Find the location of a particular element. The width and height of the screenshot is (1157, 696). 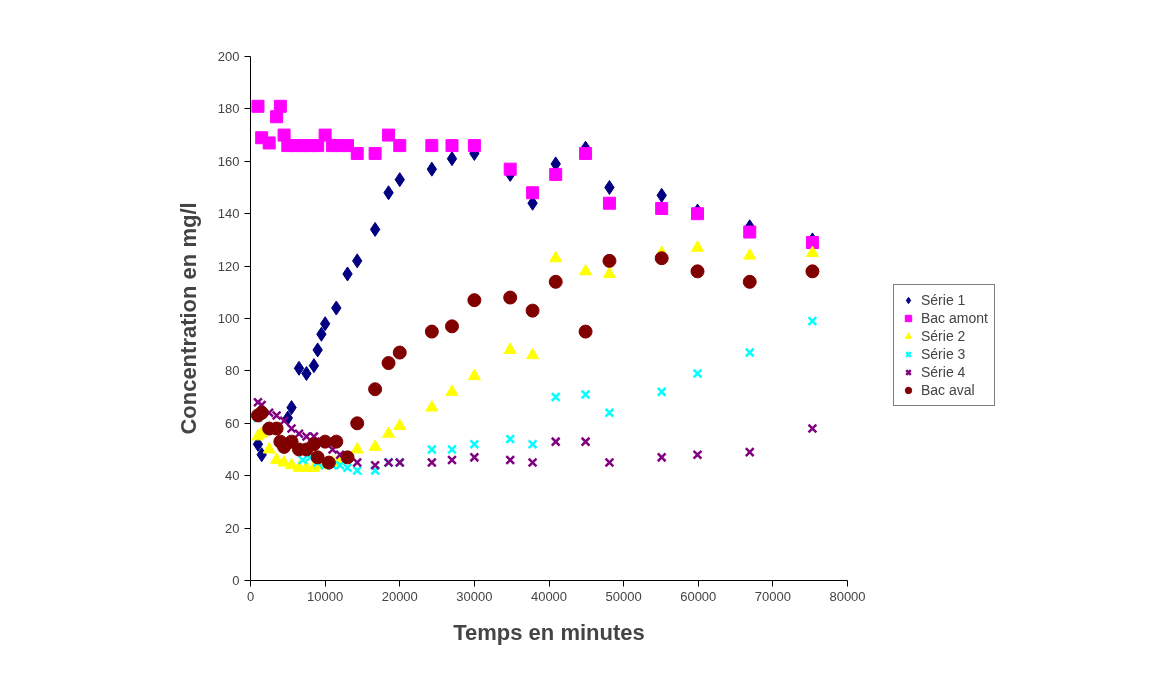

x-tick-label: 70000 is located at coordinates (772, 596).